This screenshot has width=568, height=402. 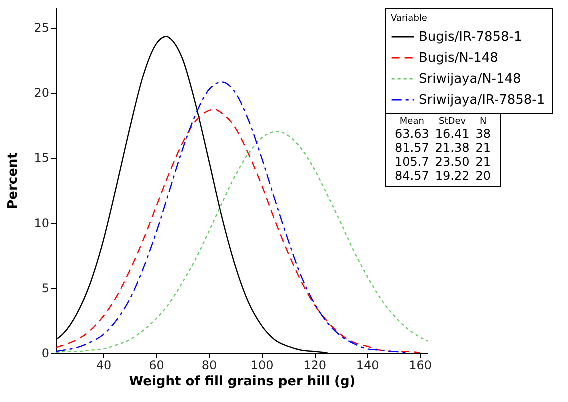 What do you see at coordinates (242, 382) in the screenshot?
I see `x-axis-title: Weight of fill grains per hill (g)` at bounding box center [242, 382].